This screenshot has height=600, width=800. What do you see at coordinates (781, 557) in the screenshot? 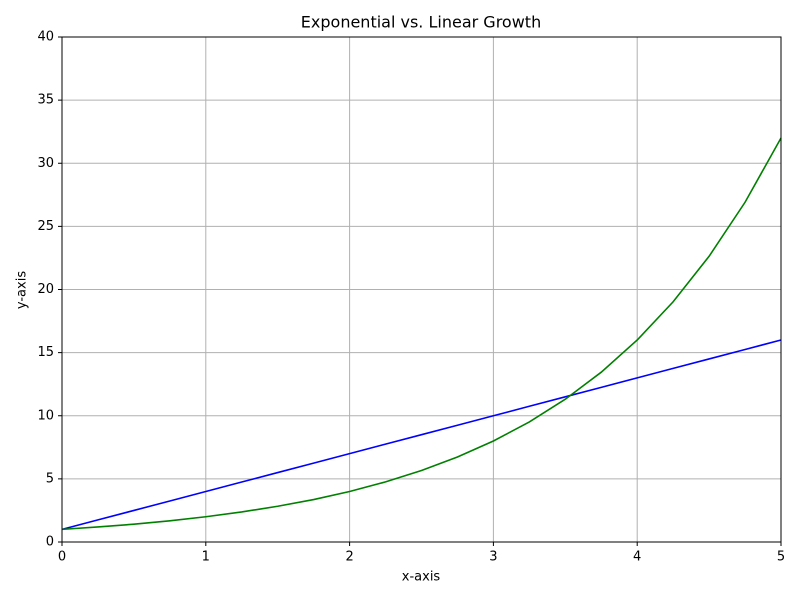
I see `x-tick-label: 5` at bounding box center [781, 557].